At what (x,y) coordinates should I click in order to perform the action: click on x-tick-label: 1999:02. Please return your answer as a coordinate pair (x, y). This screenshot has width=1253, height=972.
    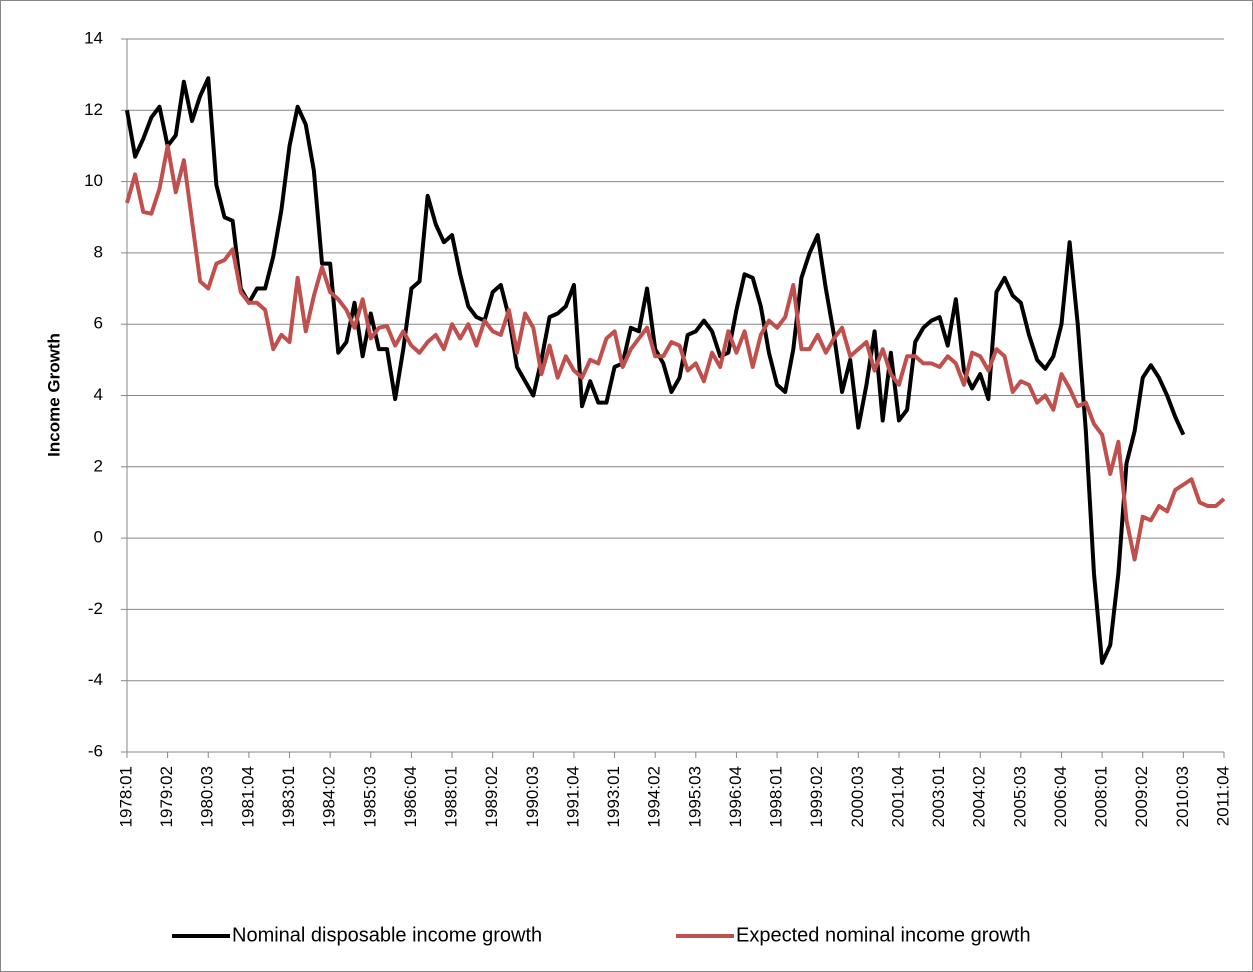
    Looking at the image, I should click on (816, 796).